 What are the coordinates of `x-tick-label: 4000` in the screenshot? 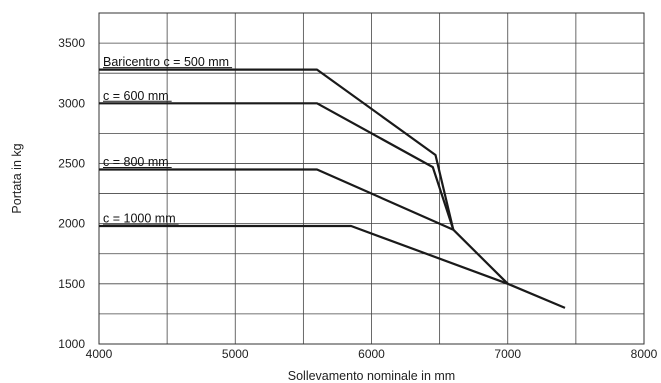 It's located at (99, 354).